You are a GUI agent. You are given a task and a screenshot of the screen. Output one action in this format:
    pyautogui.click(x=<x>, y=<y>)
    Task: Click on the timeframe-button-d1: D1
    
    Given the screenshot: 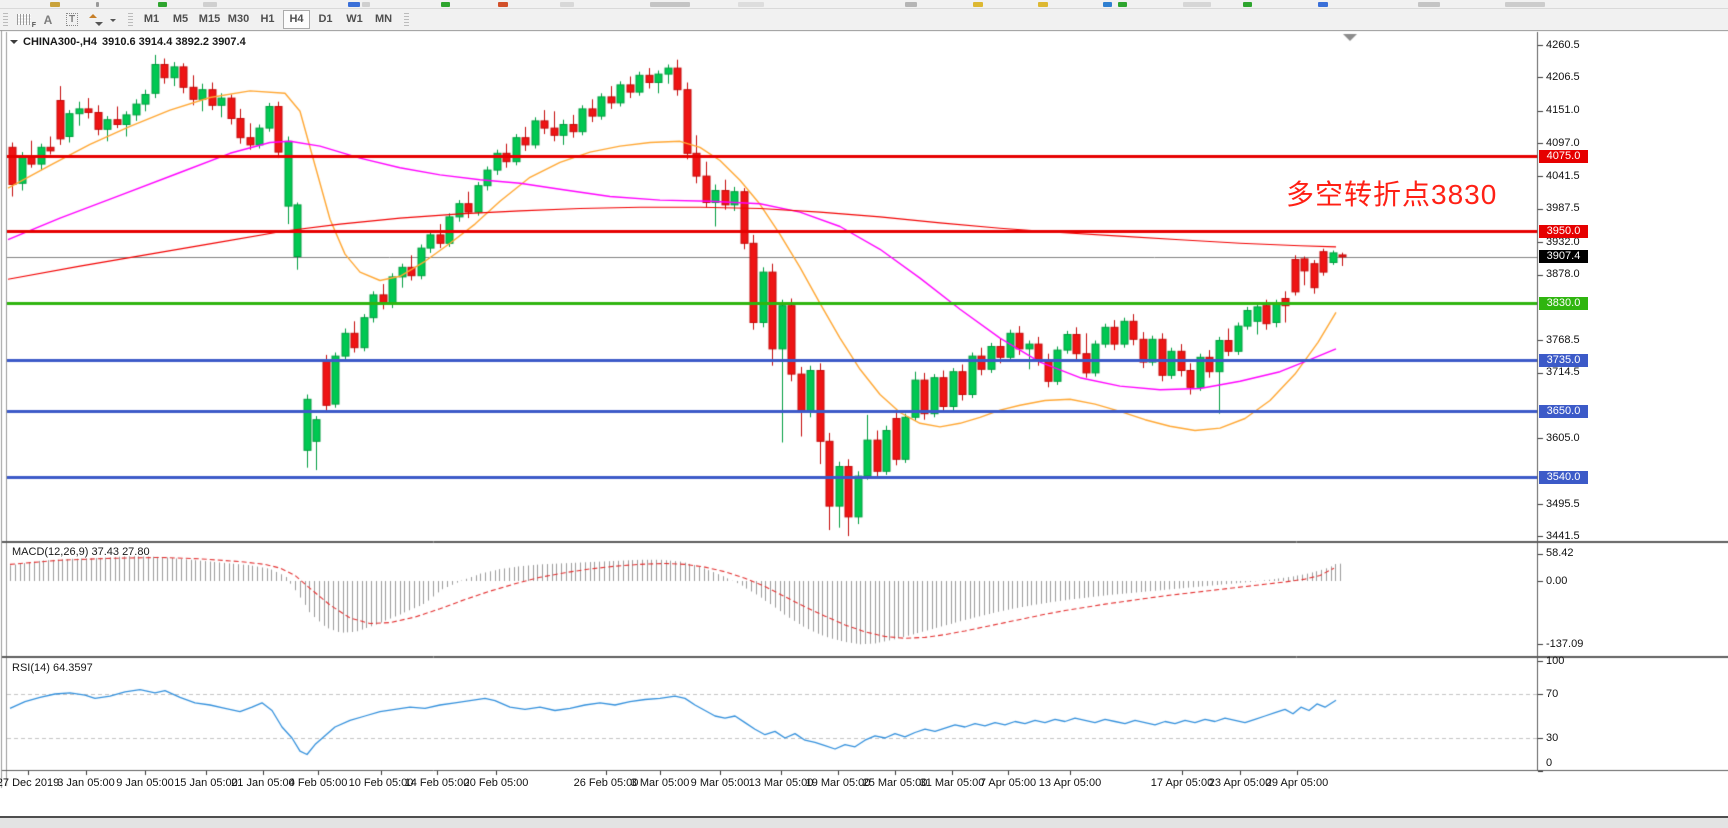 What is the action you would take?
    pyautogui.click(x=325, y=19)
    